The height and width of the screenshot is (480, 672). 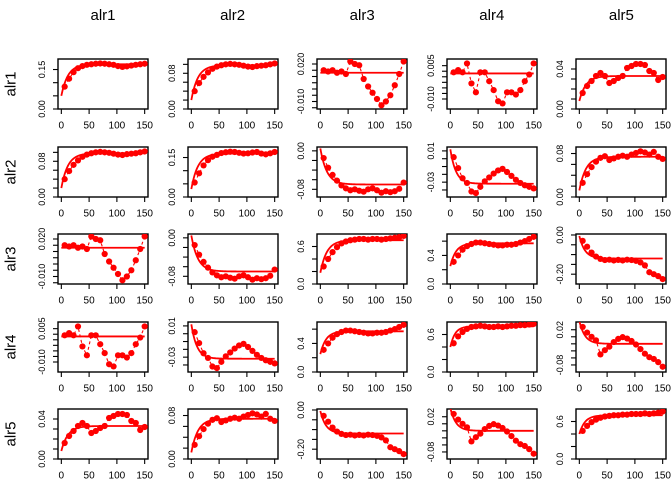 I want to click on column-title-alr5: alr5, so click(x=621, y=15).